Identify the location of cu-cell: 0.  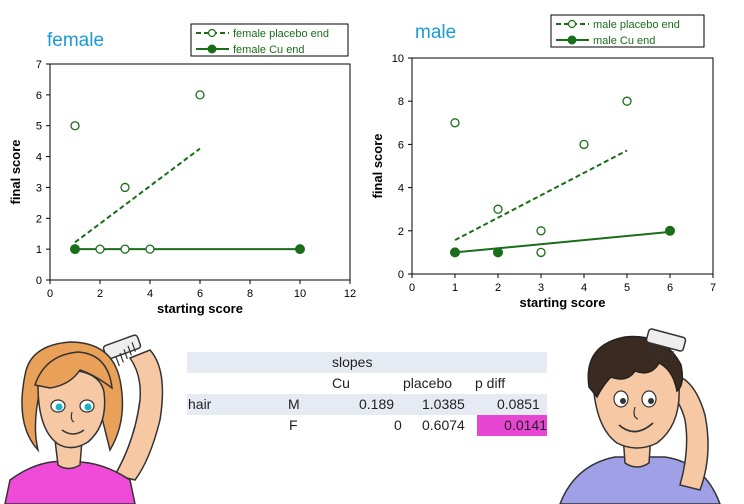
(398, 425).